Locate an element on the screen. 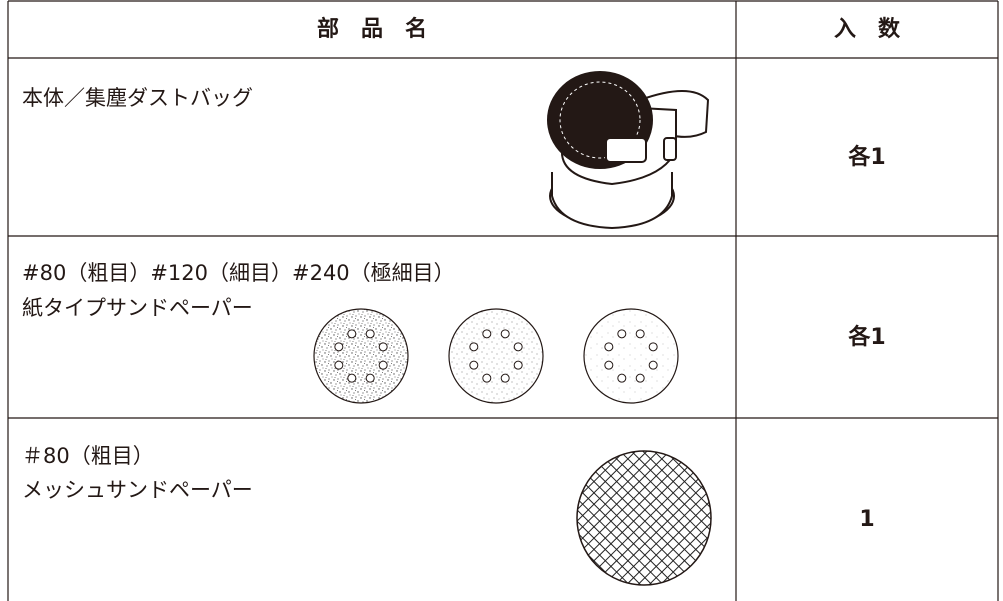  item-name: 紙タイプサンドペーパー is located at coordinates (137, 308).